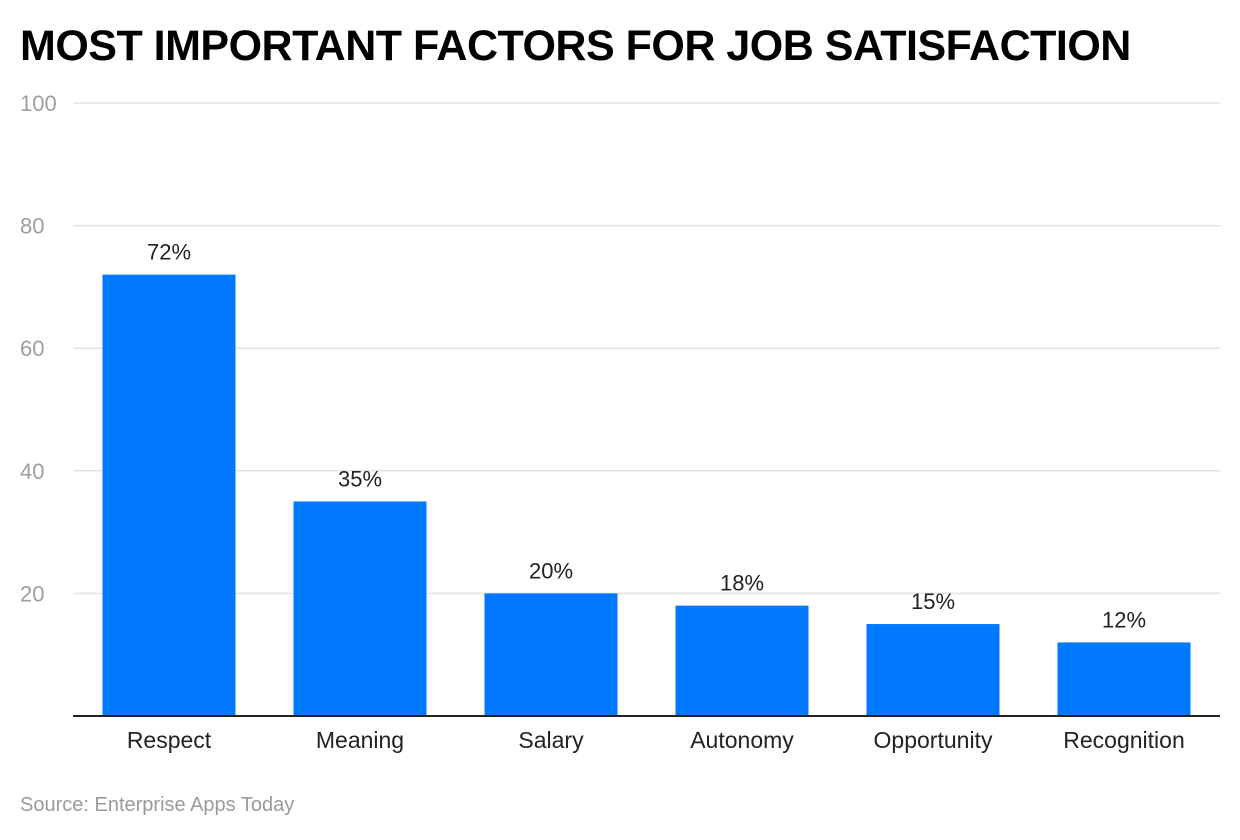 Image resolution: width=1240 pixels, height=840 pixels. I want to click on source-note: Source: Enterprise Apps Today, so click(157, 805).